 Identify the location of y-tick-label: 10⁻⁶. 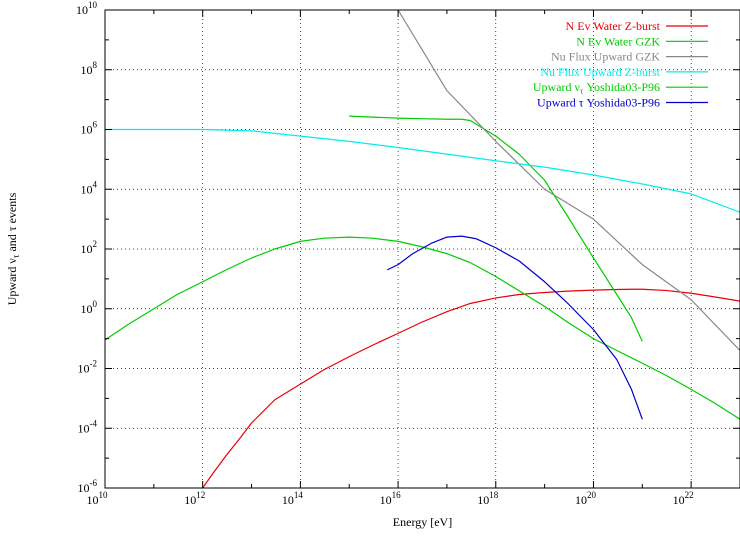
(88, 486).